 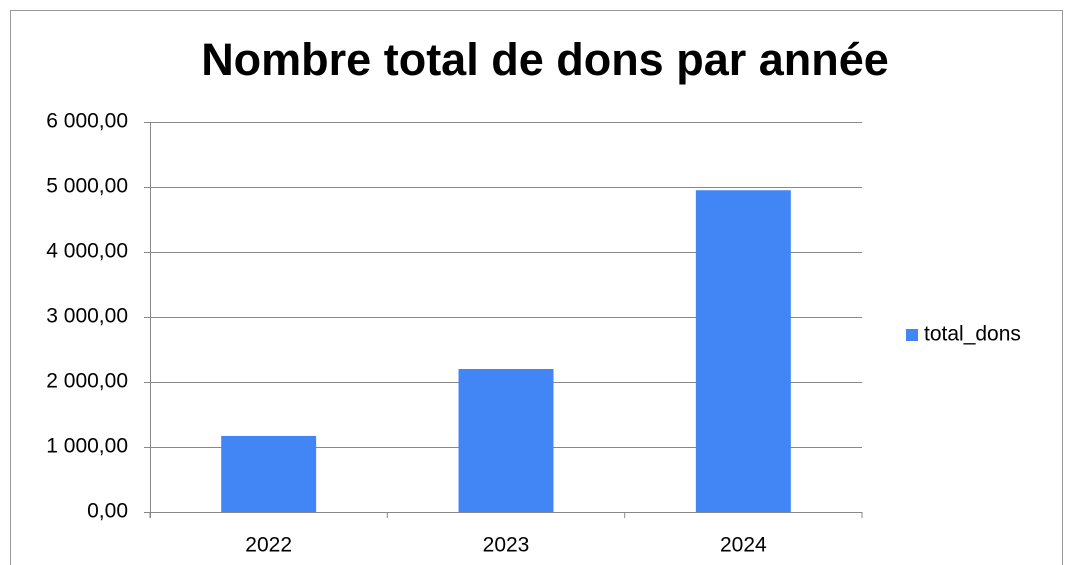 What do you see at coordinates (87, 381) in the screenshot?
I see `y-tick-label: 2 000,00` at bounding box center [87, 381].